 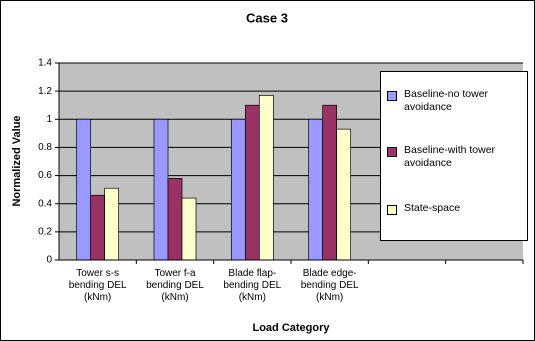 What do you see at coordinates (291, 328) in the screenshot?
I see `x-axis-title: Load Category` at bounding box center [291, 328].